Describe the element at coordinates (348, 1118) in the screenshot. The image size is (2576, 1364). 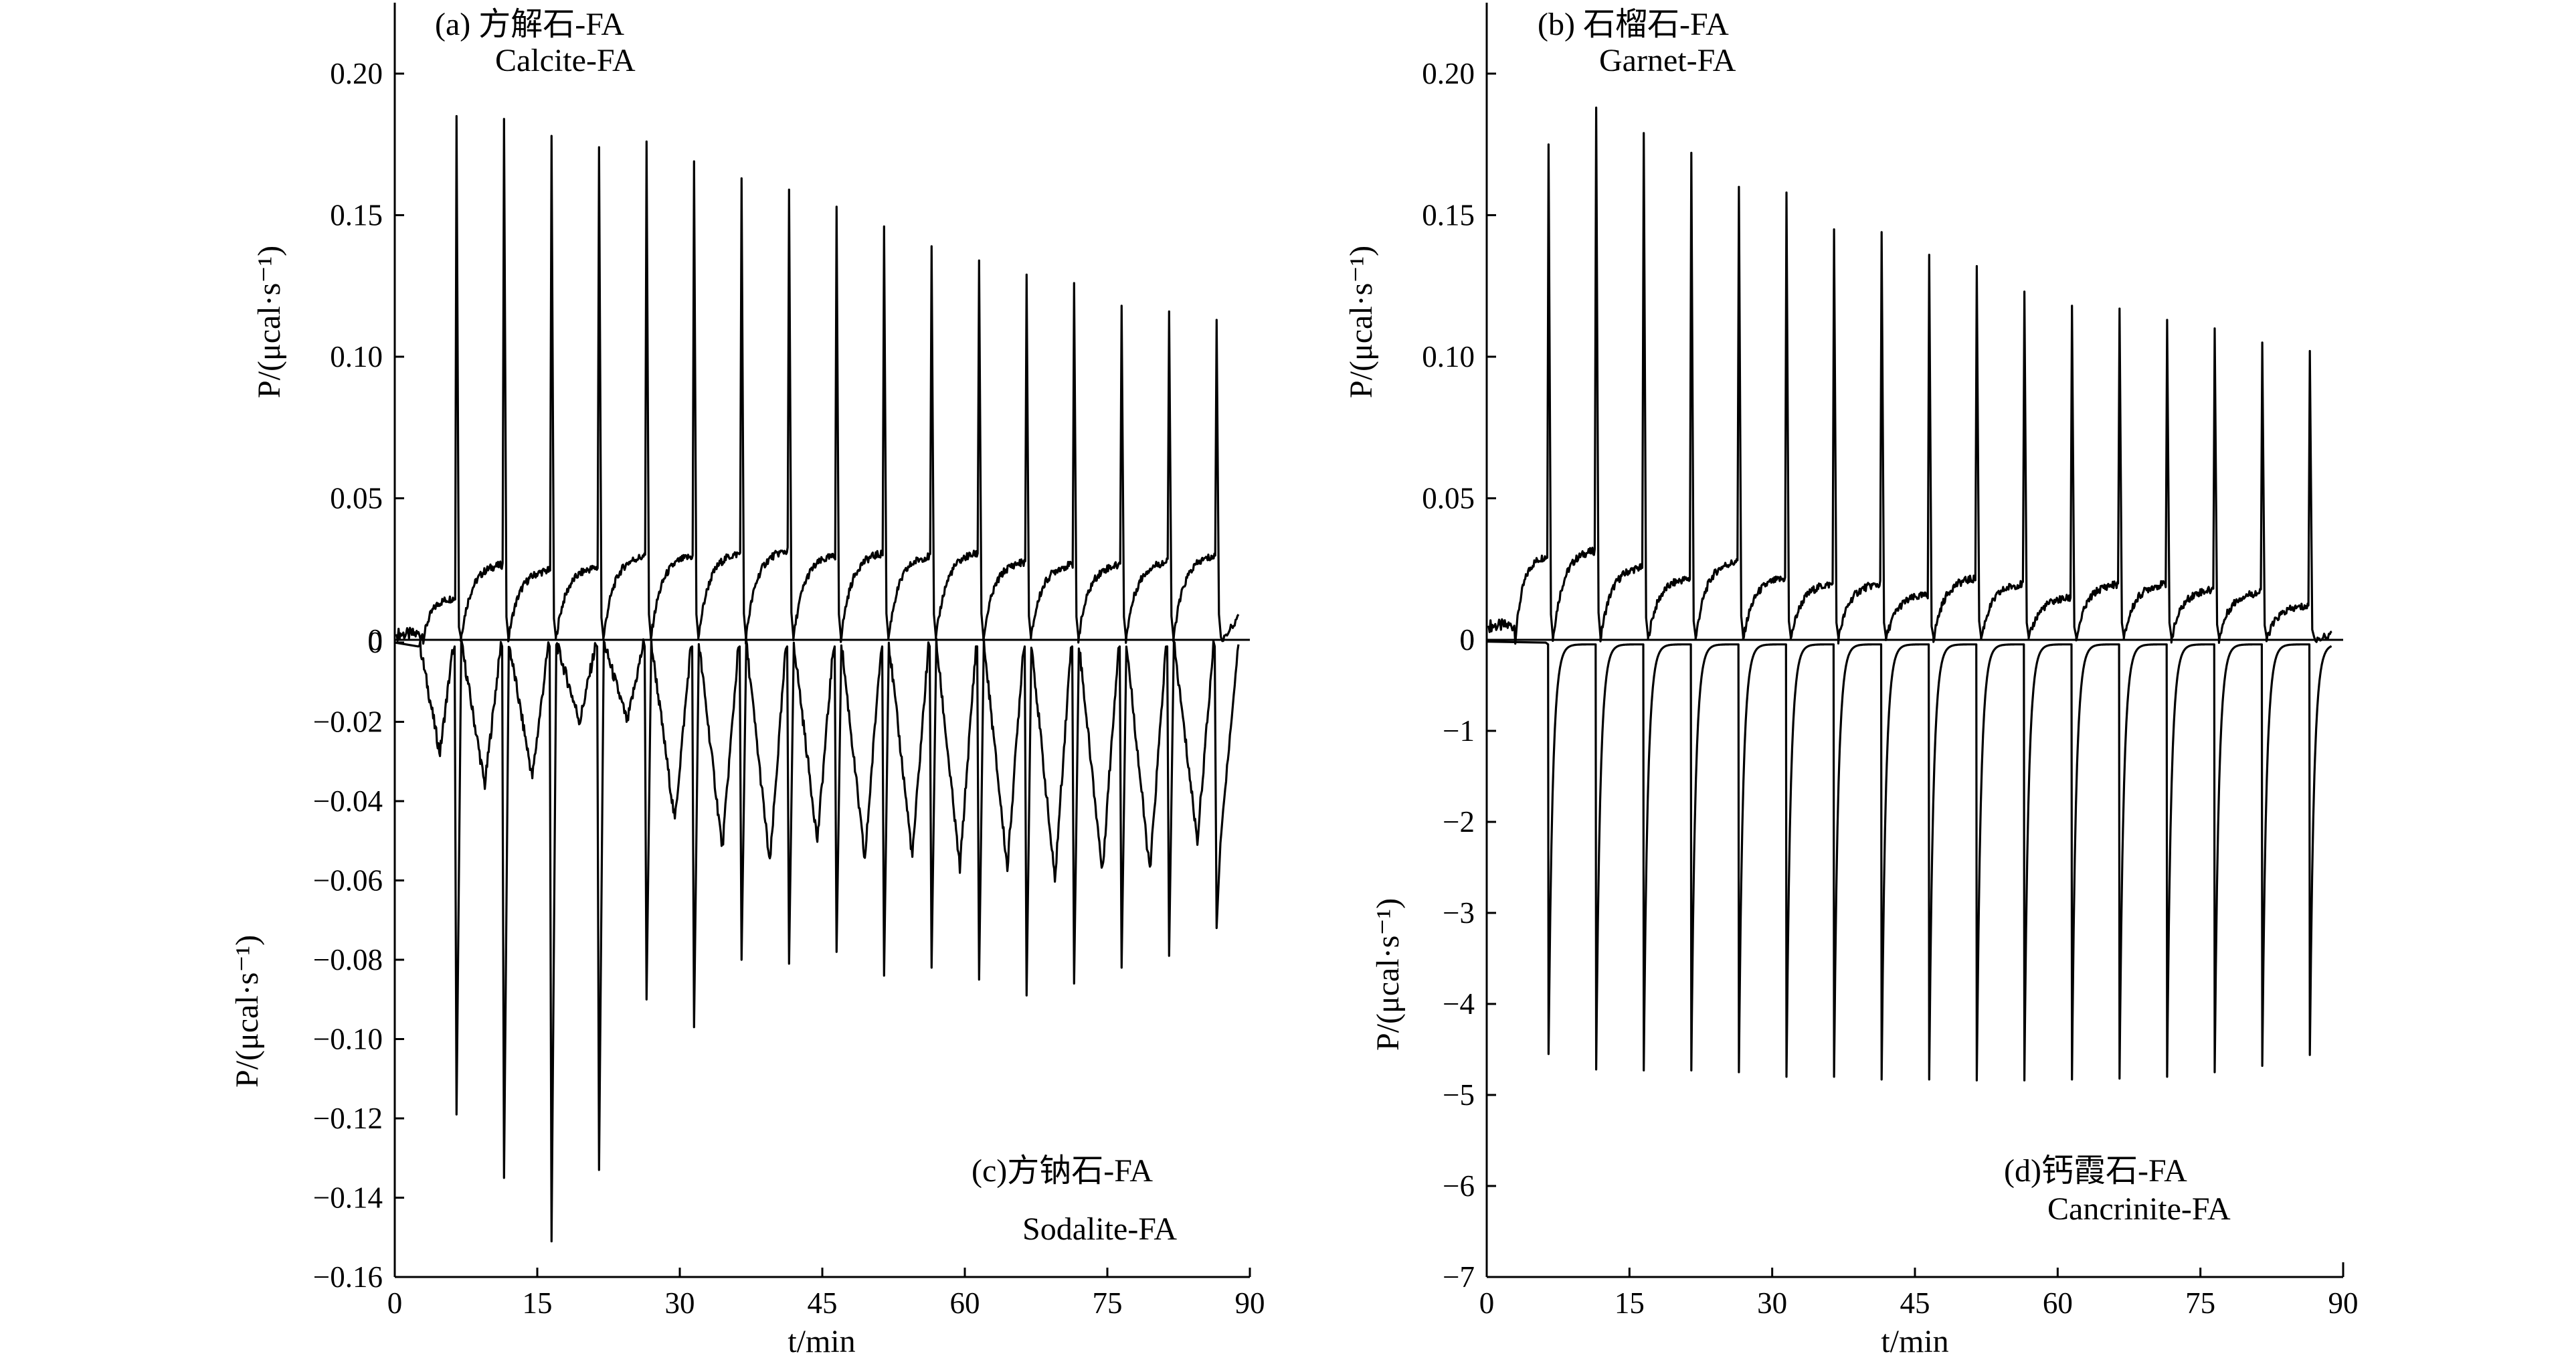
I see `y-tick-label: −0.12` at that location.